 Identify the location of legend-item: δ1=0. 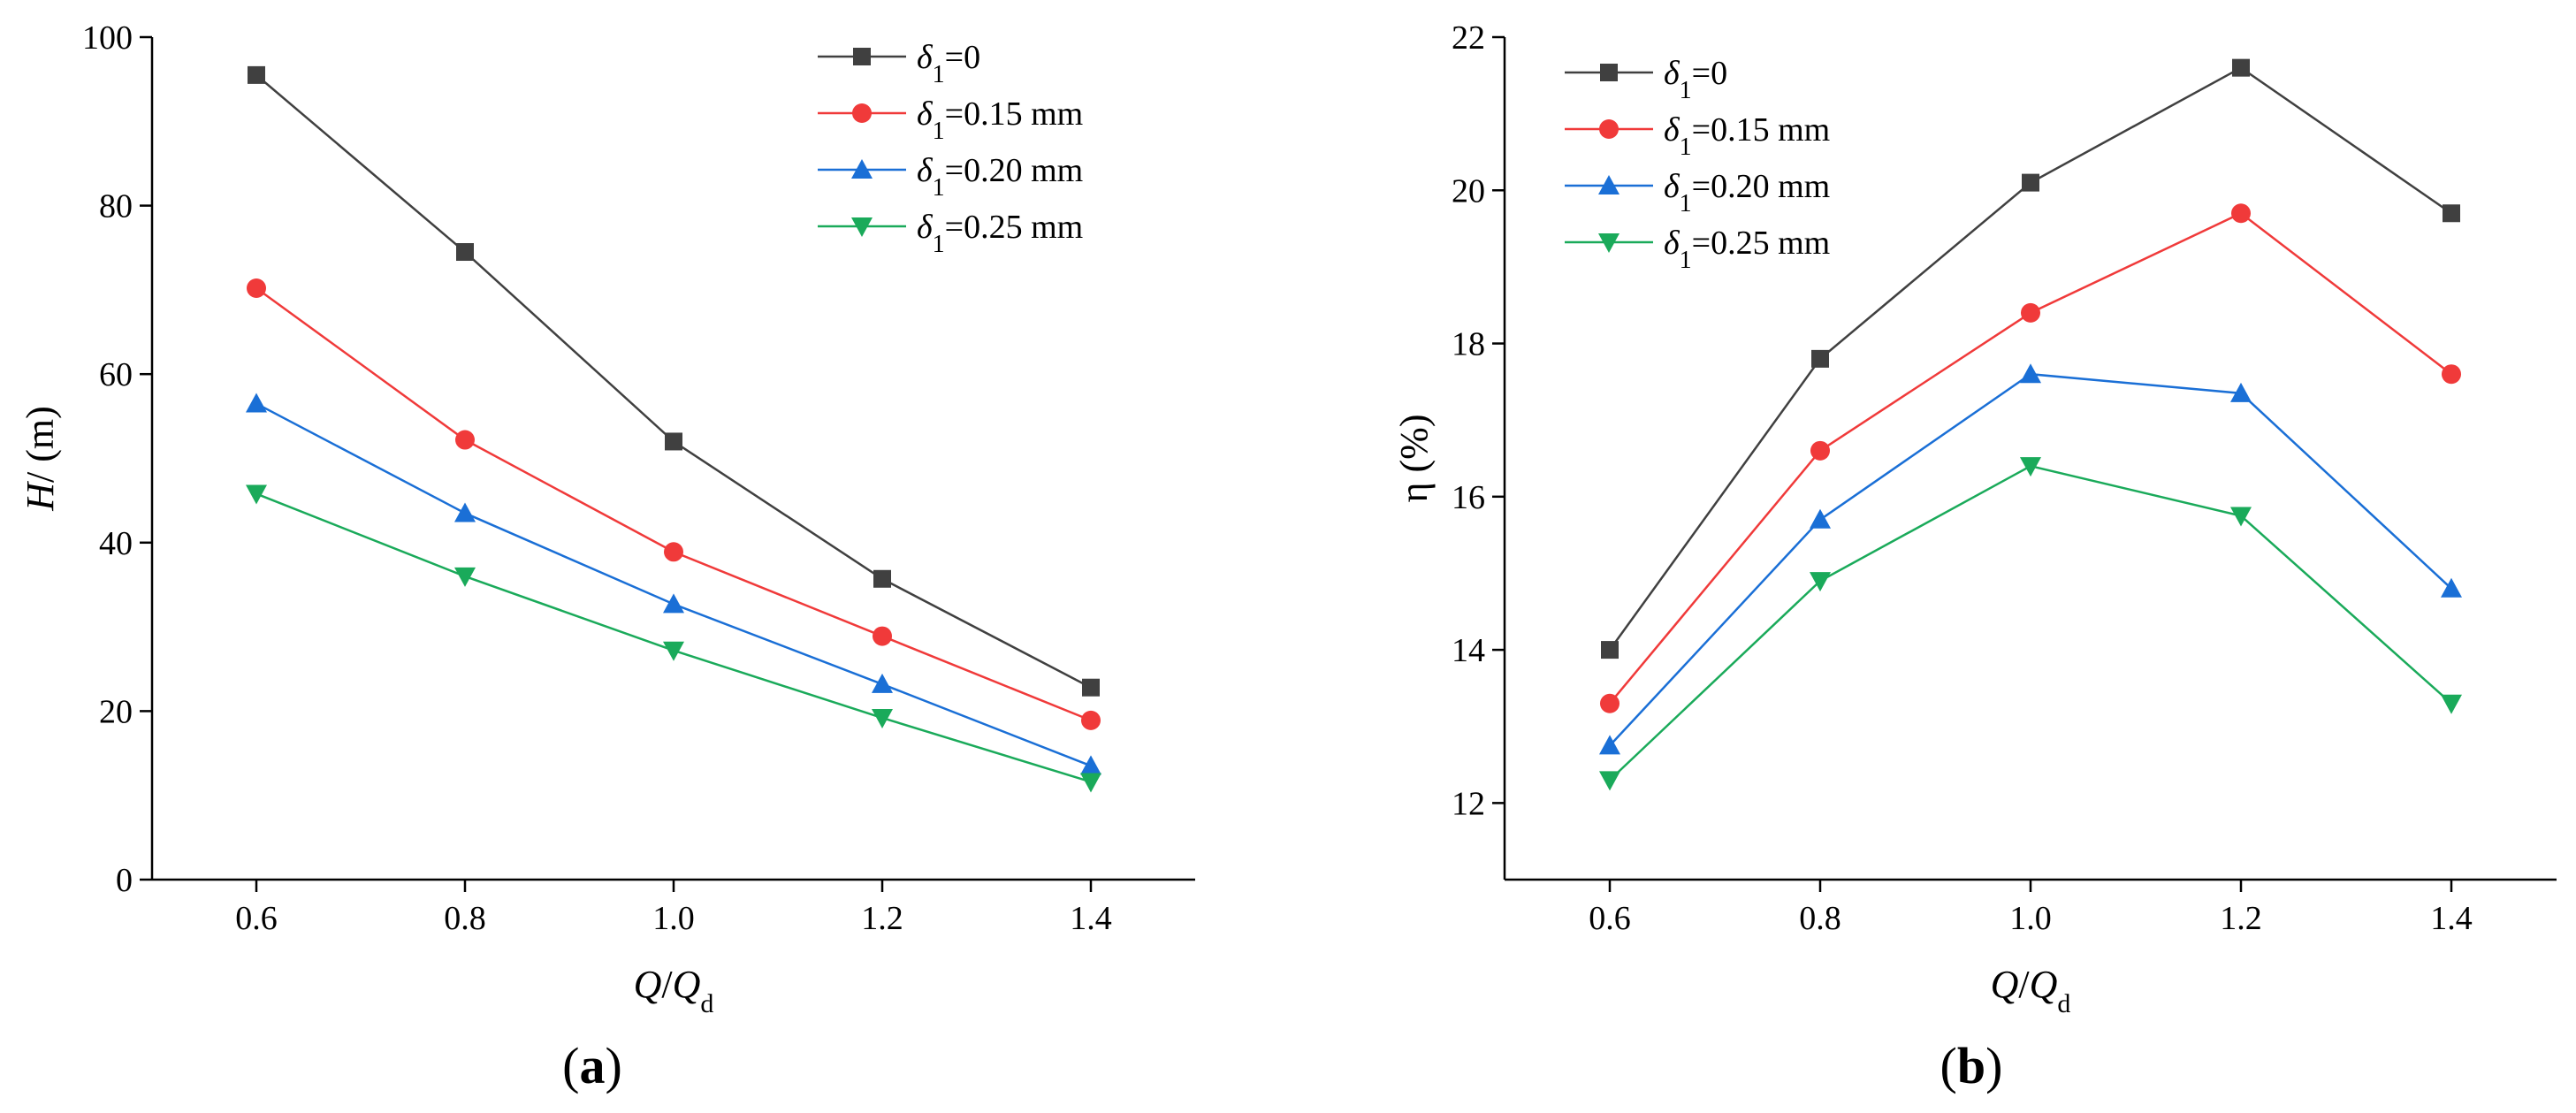
(899, 63).